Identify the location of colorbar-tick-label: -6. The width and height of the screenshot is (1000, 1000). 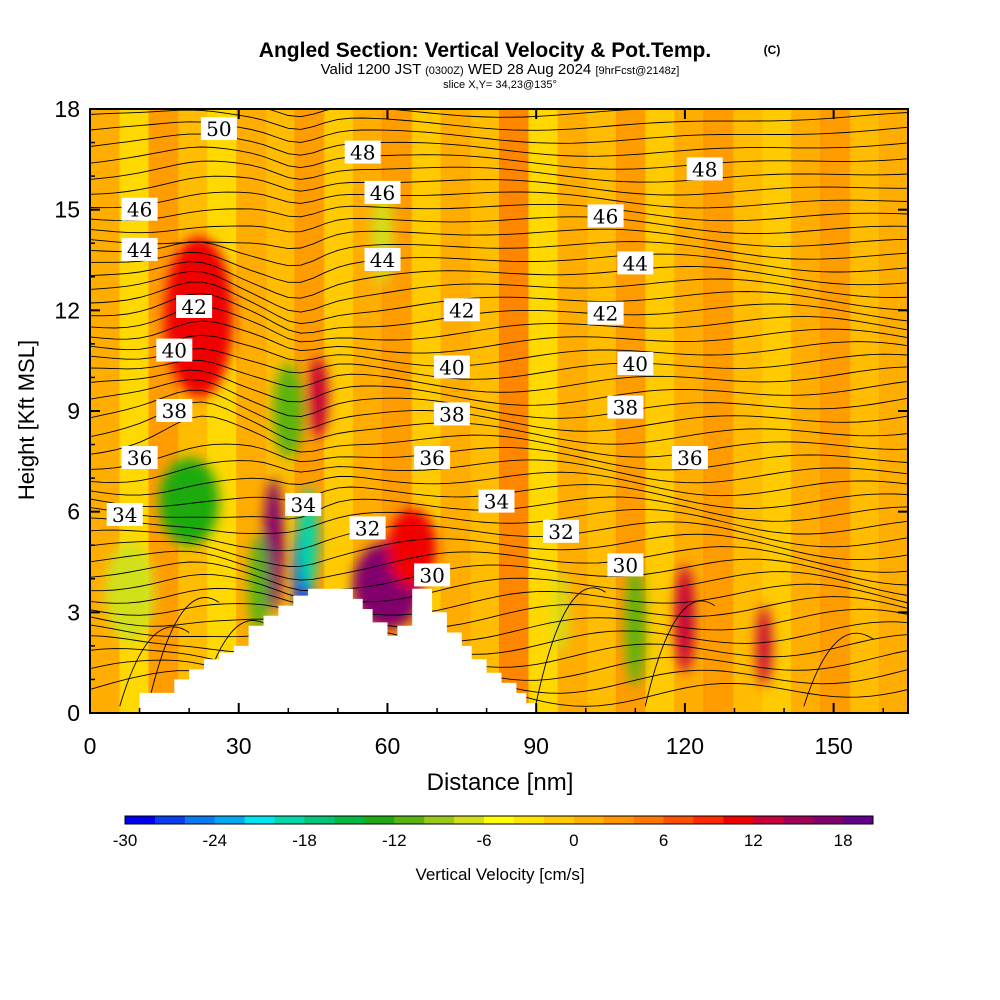
(483, 840).